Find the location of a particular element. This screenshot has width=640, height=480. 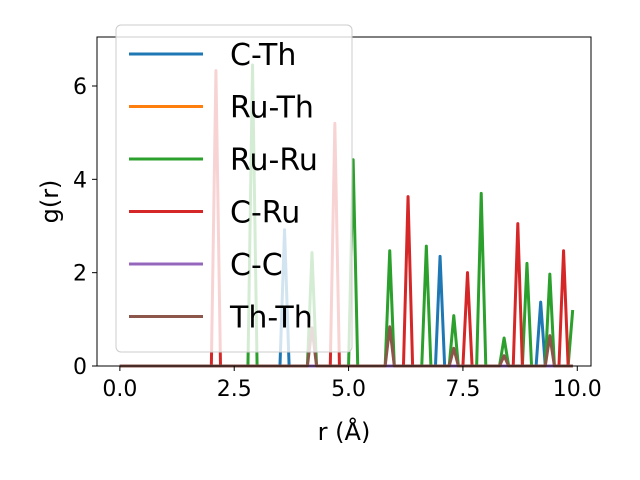

legend-label: C-C is located at coordinates (256, 265).